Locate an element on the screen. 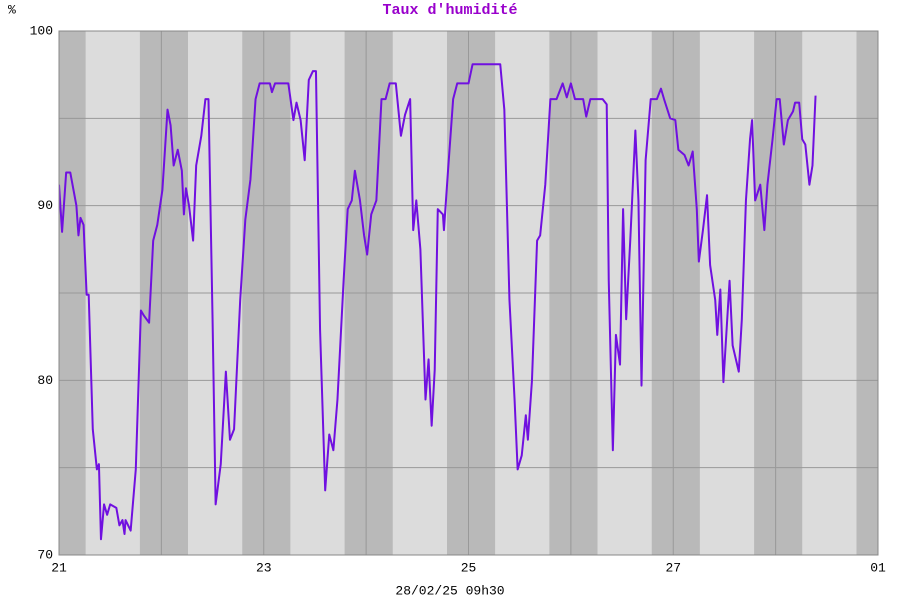 The image size is (900, 600). x-tick-label: 27 is located at coordinates (673, 567).